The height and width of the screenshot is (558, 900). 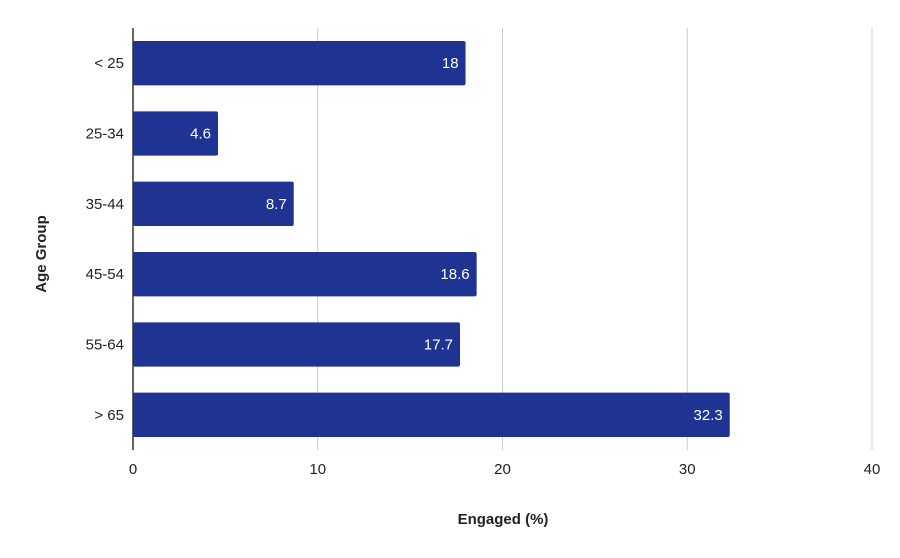 I want to click on y-tick-label: 55-64, so click(x=105, y=345).